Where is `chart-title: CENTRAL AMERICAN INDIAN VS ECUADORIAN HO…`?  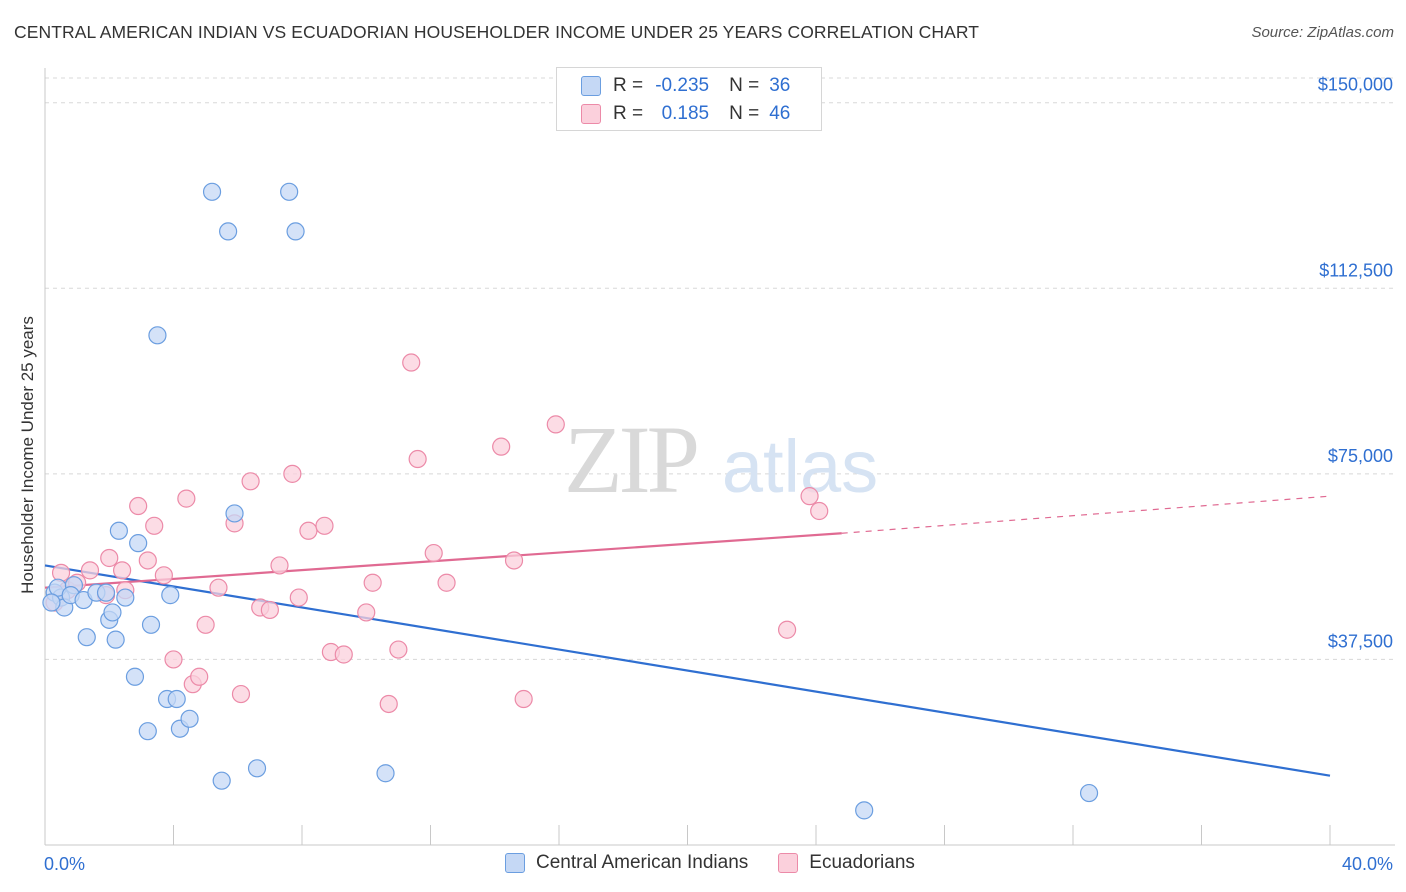 chart-title: CENTRAL AMERICAN INDIAN VS ECUADORIAN HO… is located at coordinates (497, 32).